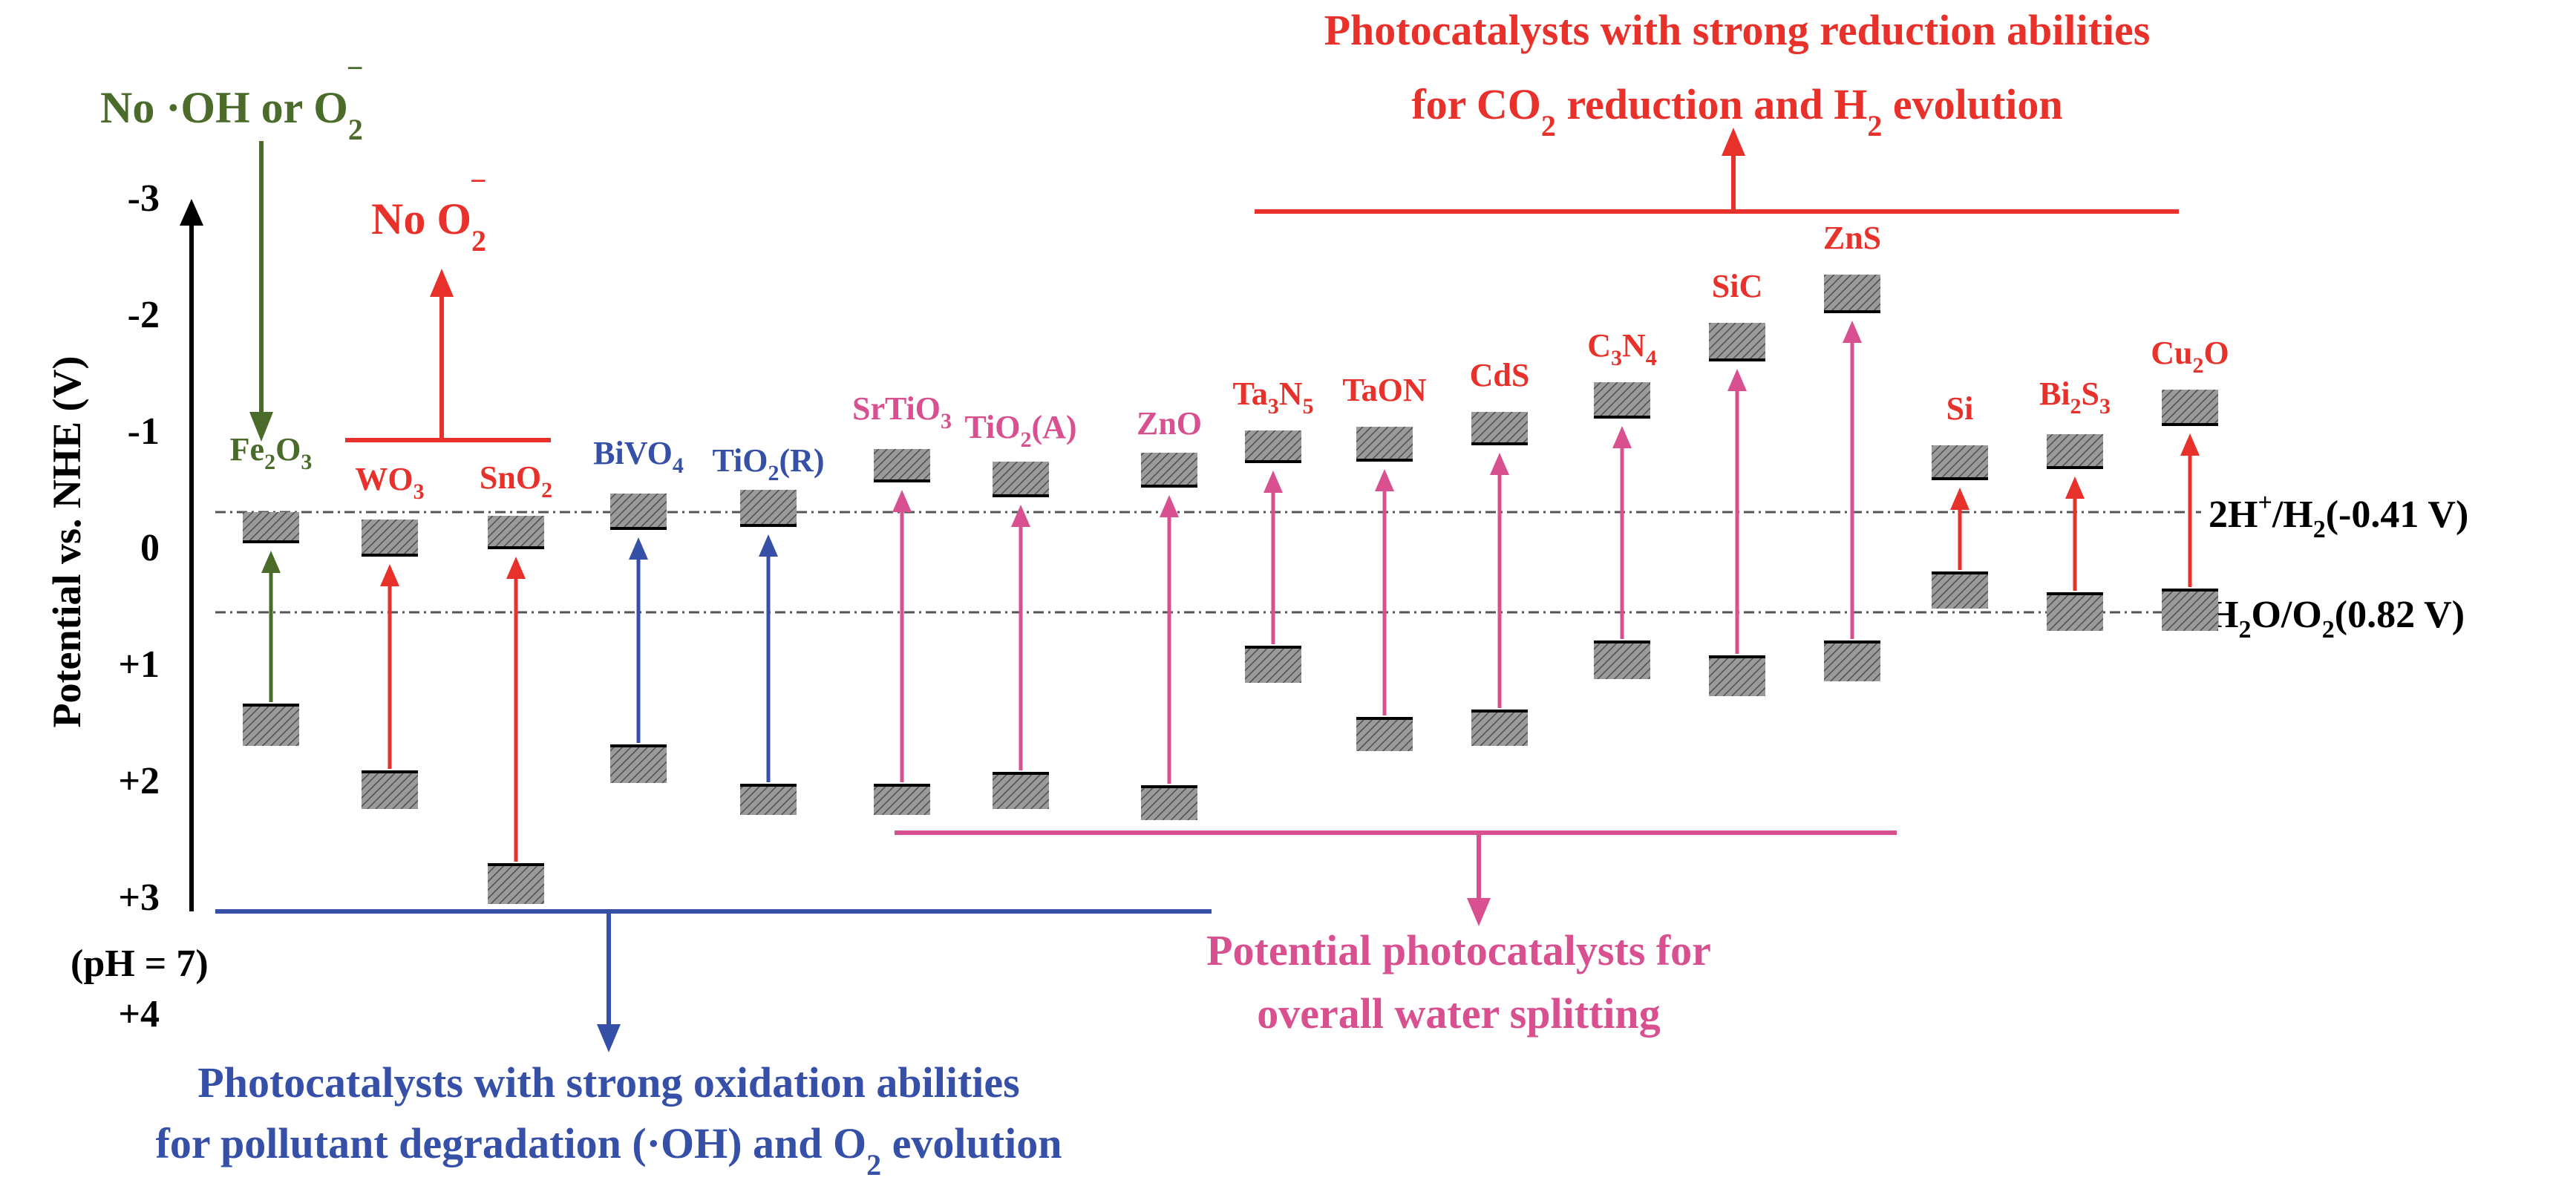  Describe the element at coordinates (1458, 950) in the screenshot. I see `water-splitting-title-line1: Potential photocatalysts for` at that location.